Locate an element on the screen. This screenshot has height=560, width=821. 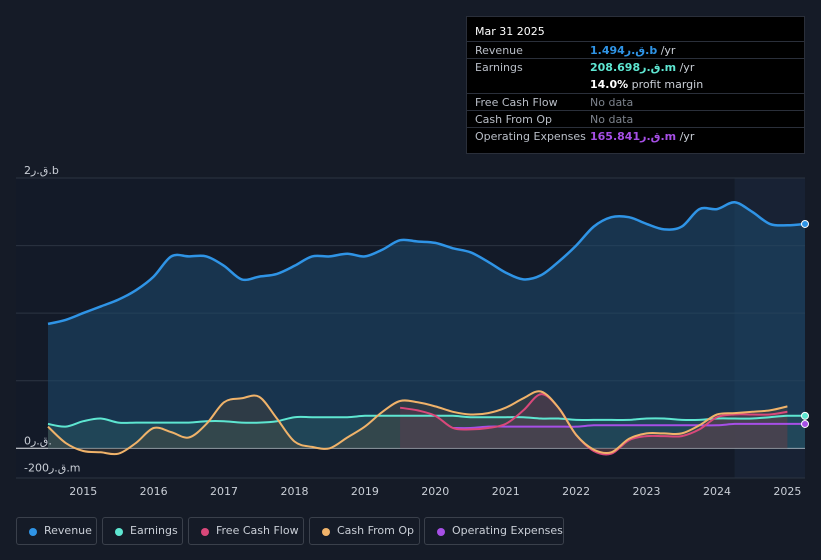
profit-margin-label: profit margin is located at coordinates (666, 84).